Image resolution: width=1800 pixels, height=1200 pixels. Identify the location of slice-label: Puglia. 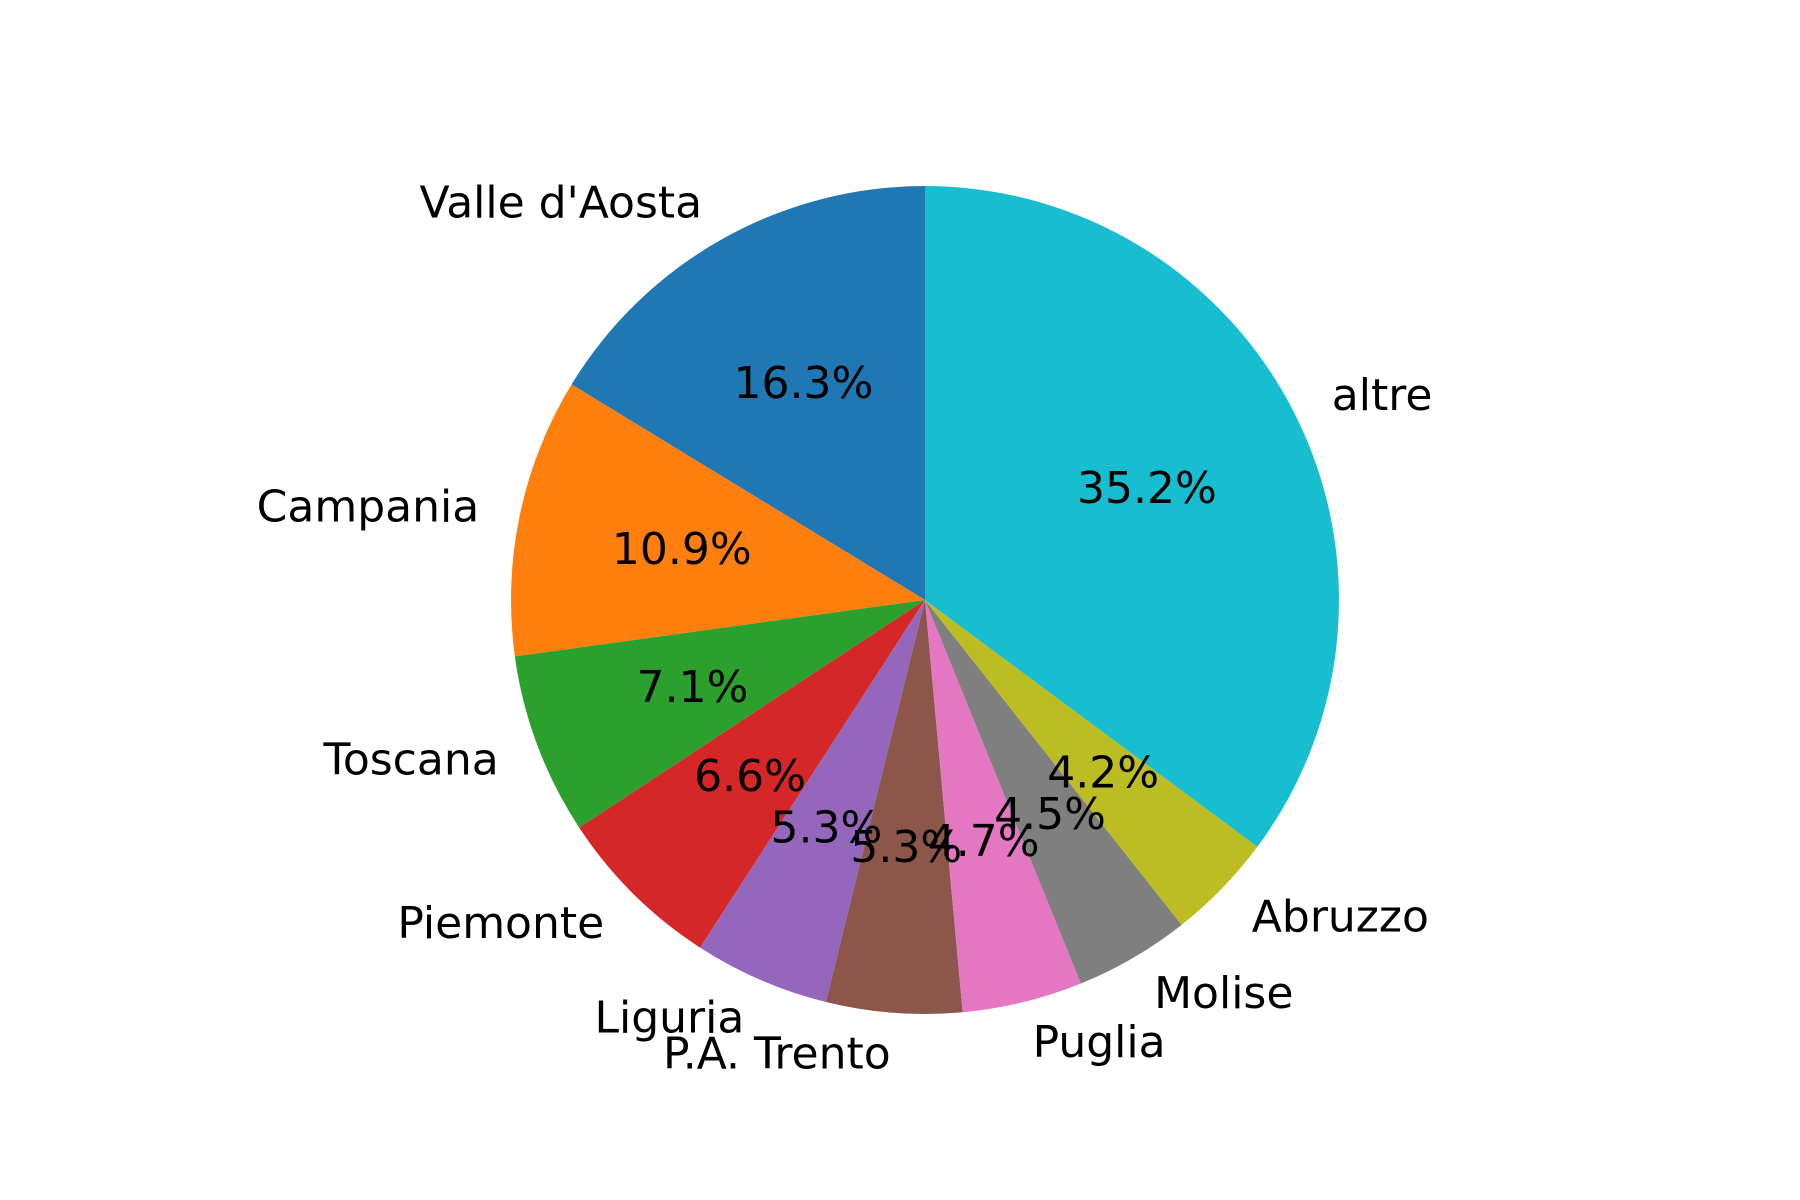
(1099, 1042).